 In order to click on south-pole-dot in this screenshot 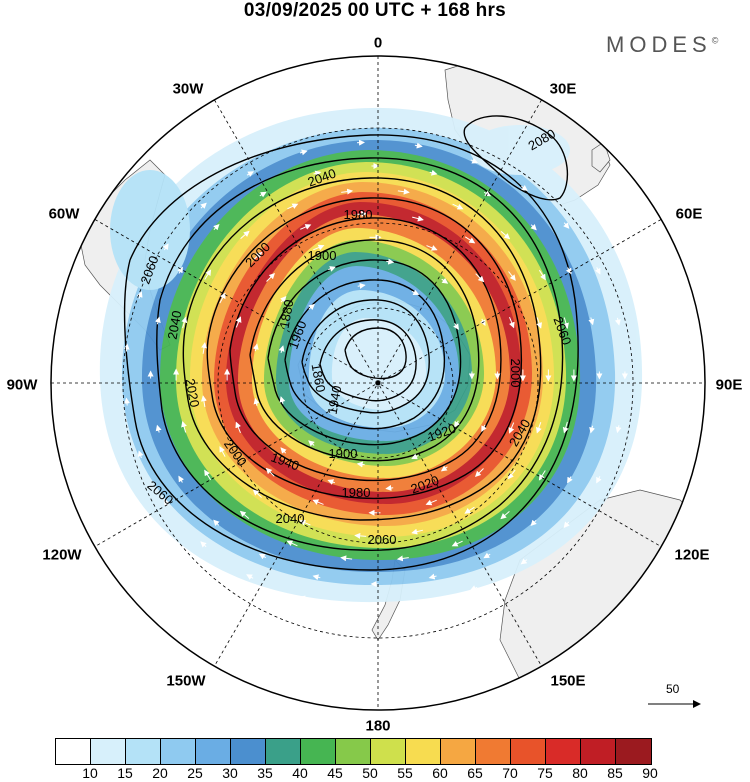, I will do `click(378, 383)`.